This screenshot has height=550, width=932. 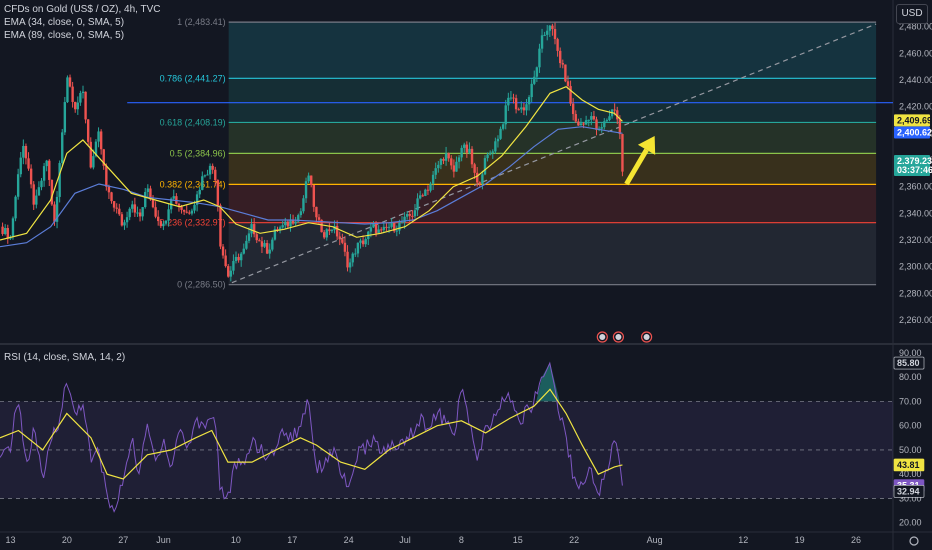 I want to click on price-axis-label: 2,340.00, so click(x=915, y=213).